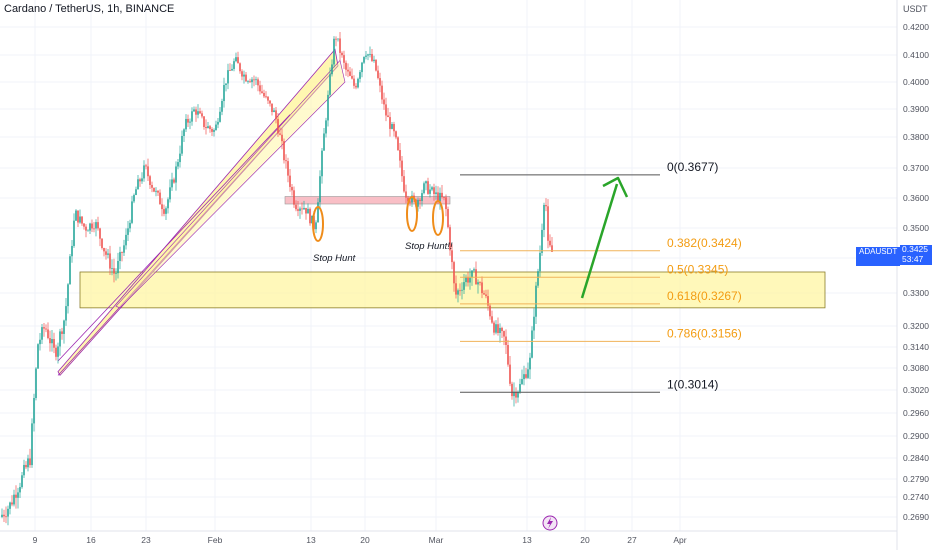  Describe the element at coordinates (89, 9) in the screenshot. I see `chart-title: Cardano / TetherUS, 1h, BINANCE` at that location.